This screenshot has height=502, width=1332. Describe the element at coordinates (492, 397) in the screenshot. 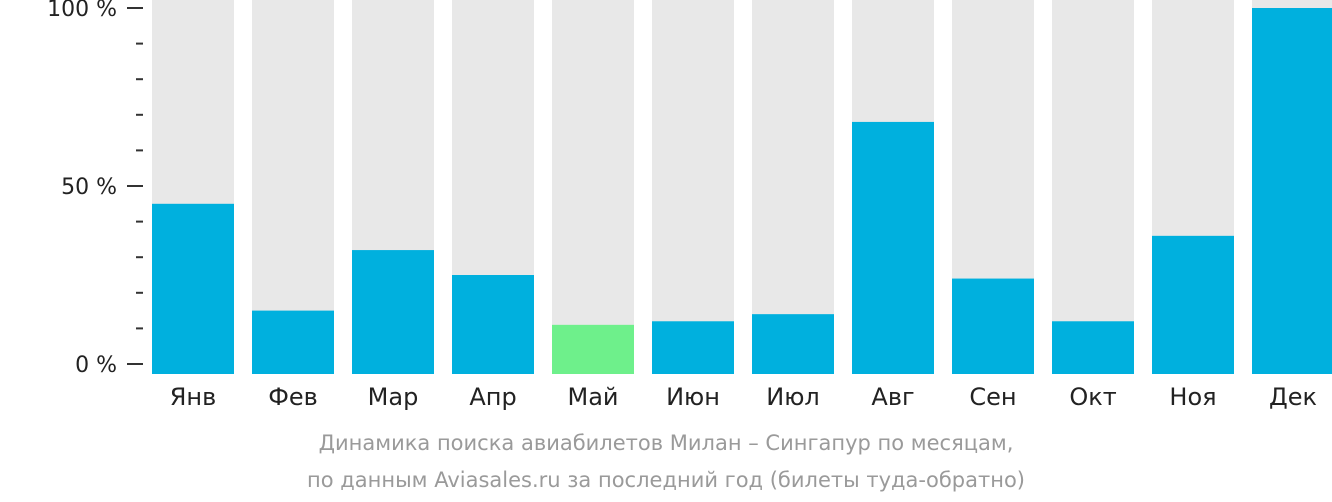

I see `x-tick-label: Апр` at that location.